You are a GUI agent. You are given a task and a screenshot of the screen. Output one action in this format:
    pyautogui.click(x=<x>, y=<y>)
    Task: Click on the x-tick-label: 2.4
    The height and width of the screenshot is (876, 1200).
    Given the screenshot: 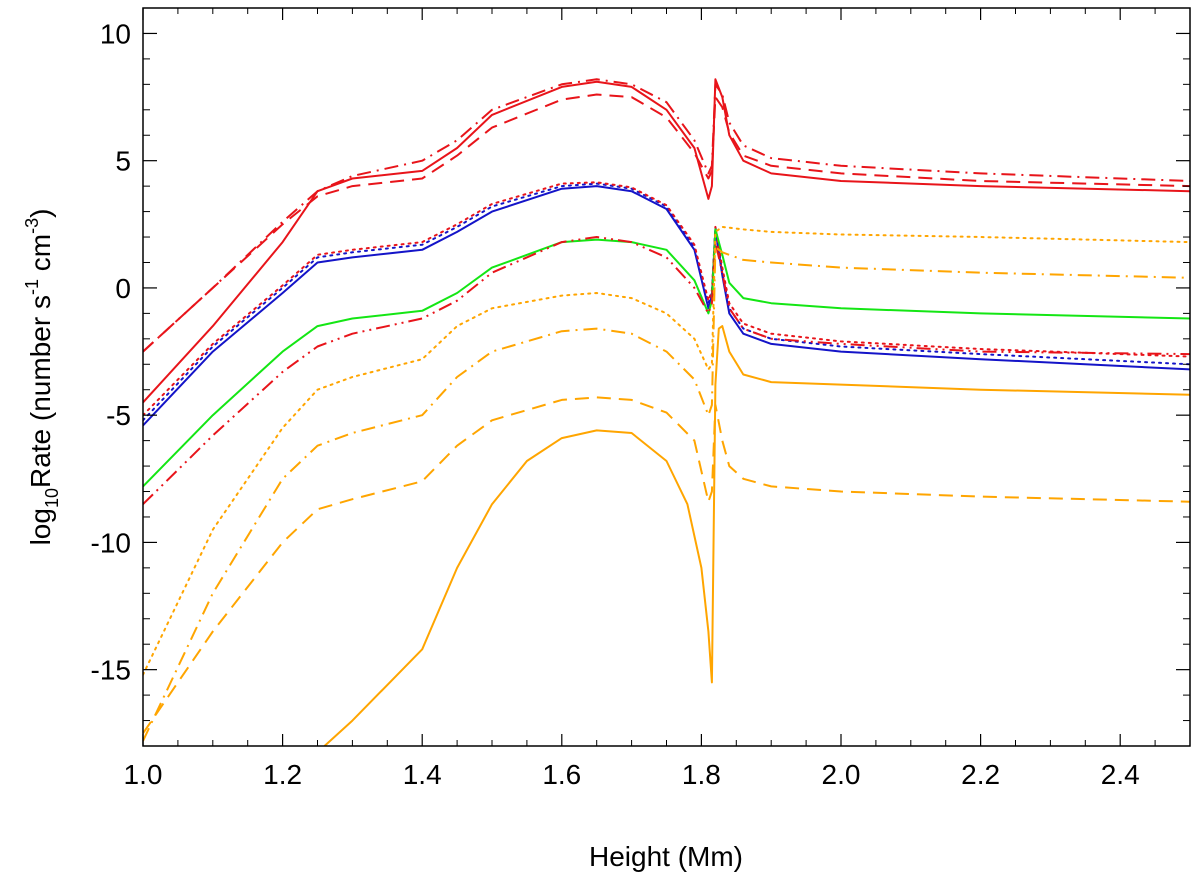 What is the action you would take?
    pyautogui.click(x=1120, y=774)
    